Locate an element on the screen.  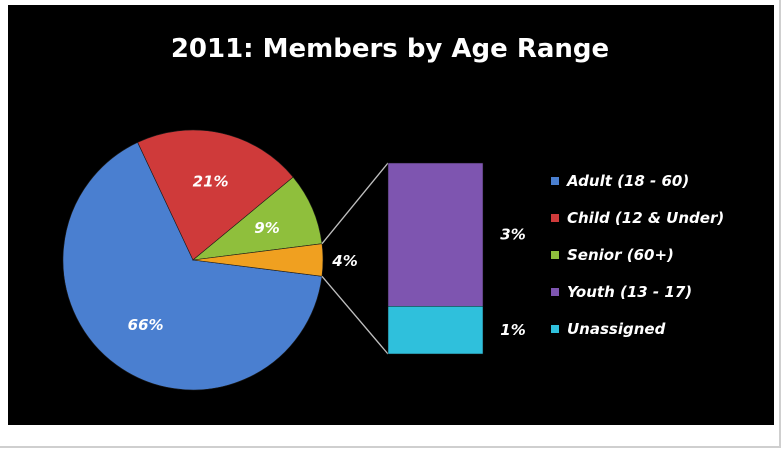
legend-label-adult-18-60: Adult (18 - 60) is located at coordinates (627, 181).